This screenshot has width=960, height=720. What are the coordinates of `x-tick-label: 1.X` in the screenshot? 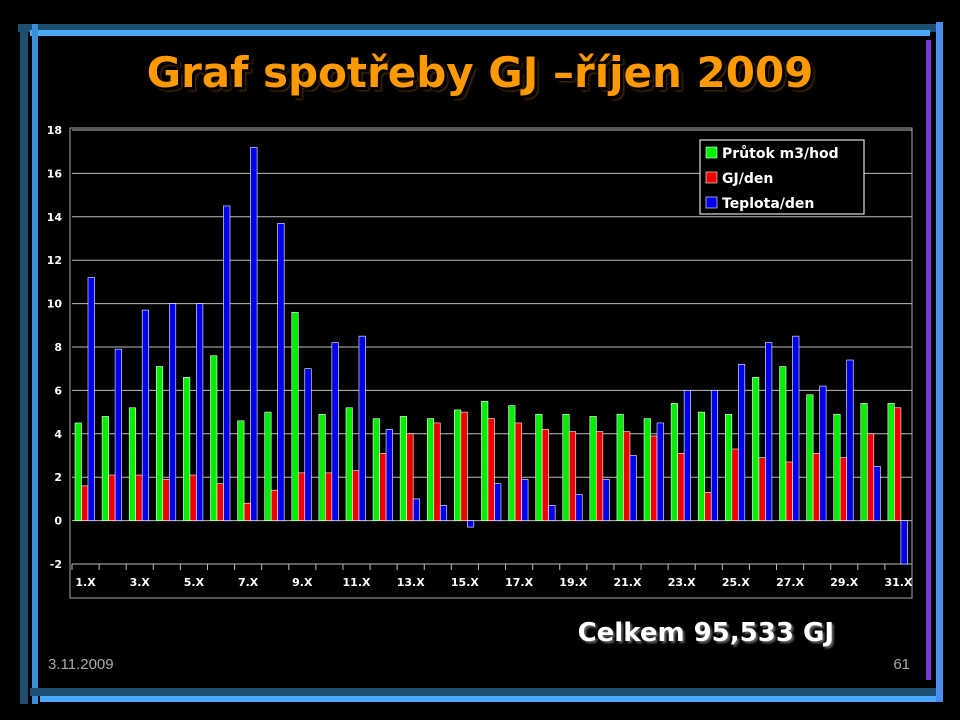 It's located at (85, 582).